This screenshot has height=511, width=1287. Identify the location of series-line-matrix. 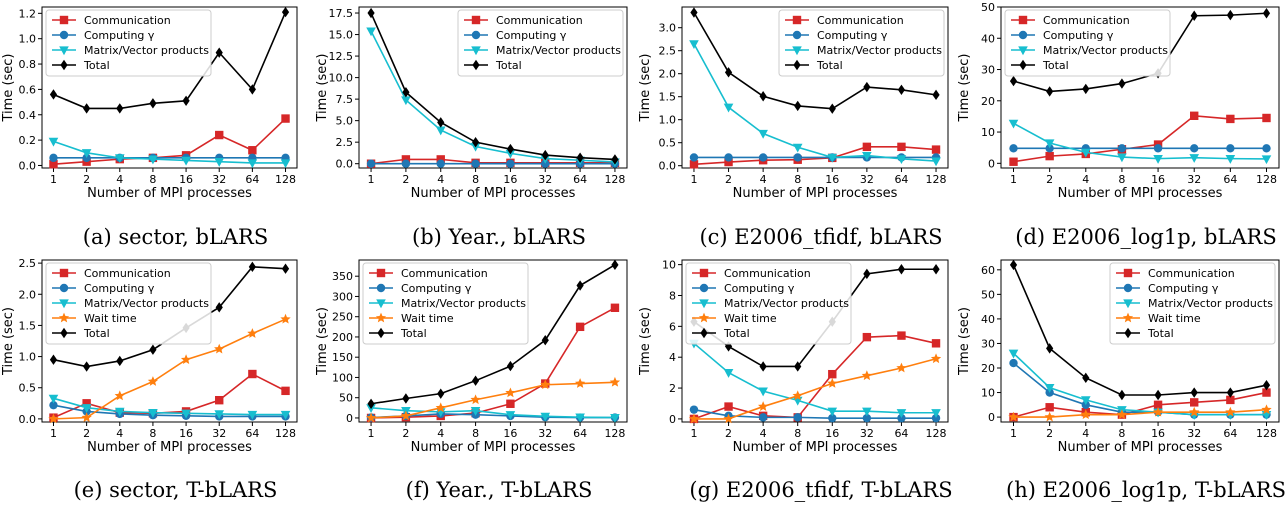
(169, 406).